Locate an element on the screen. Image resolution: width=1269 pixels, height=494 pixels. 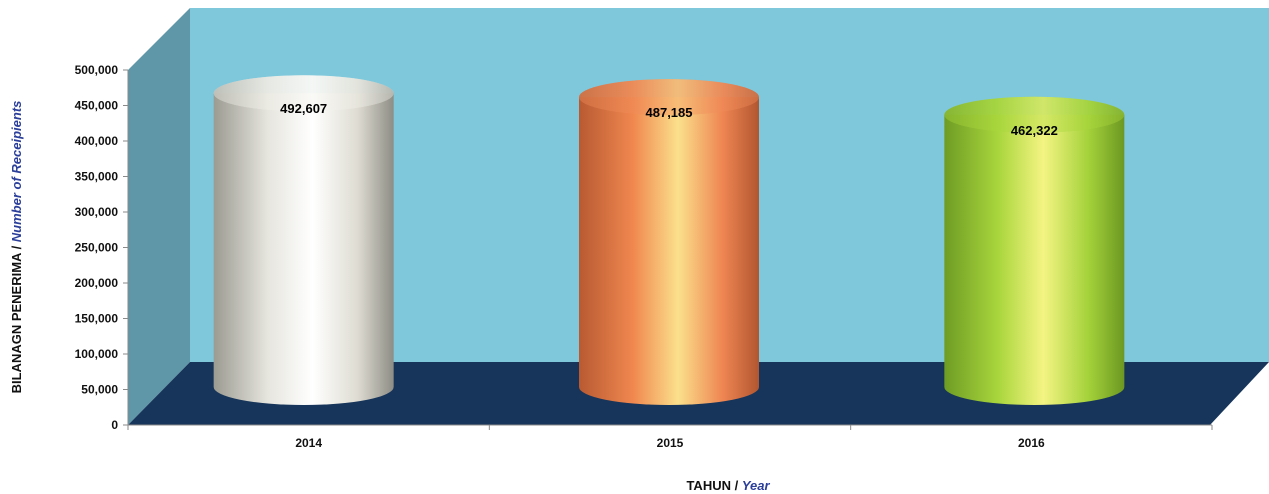
y-axis-title-main: BILANAGN PENERIMA / is located at coordinates (16, 317).